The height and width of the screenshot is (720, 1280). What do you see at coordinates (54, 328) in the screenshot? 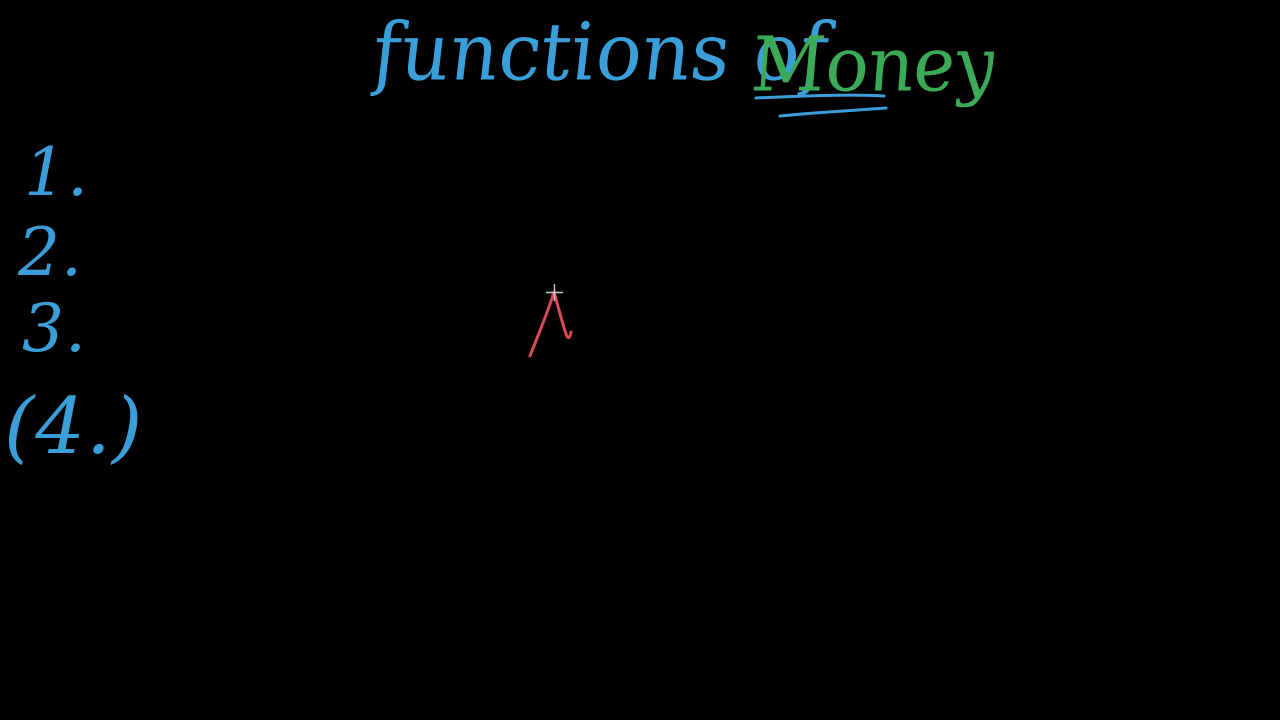
I see `list-number-3: 3.` at bounding box center [54, 328].